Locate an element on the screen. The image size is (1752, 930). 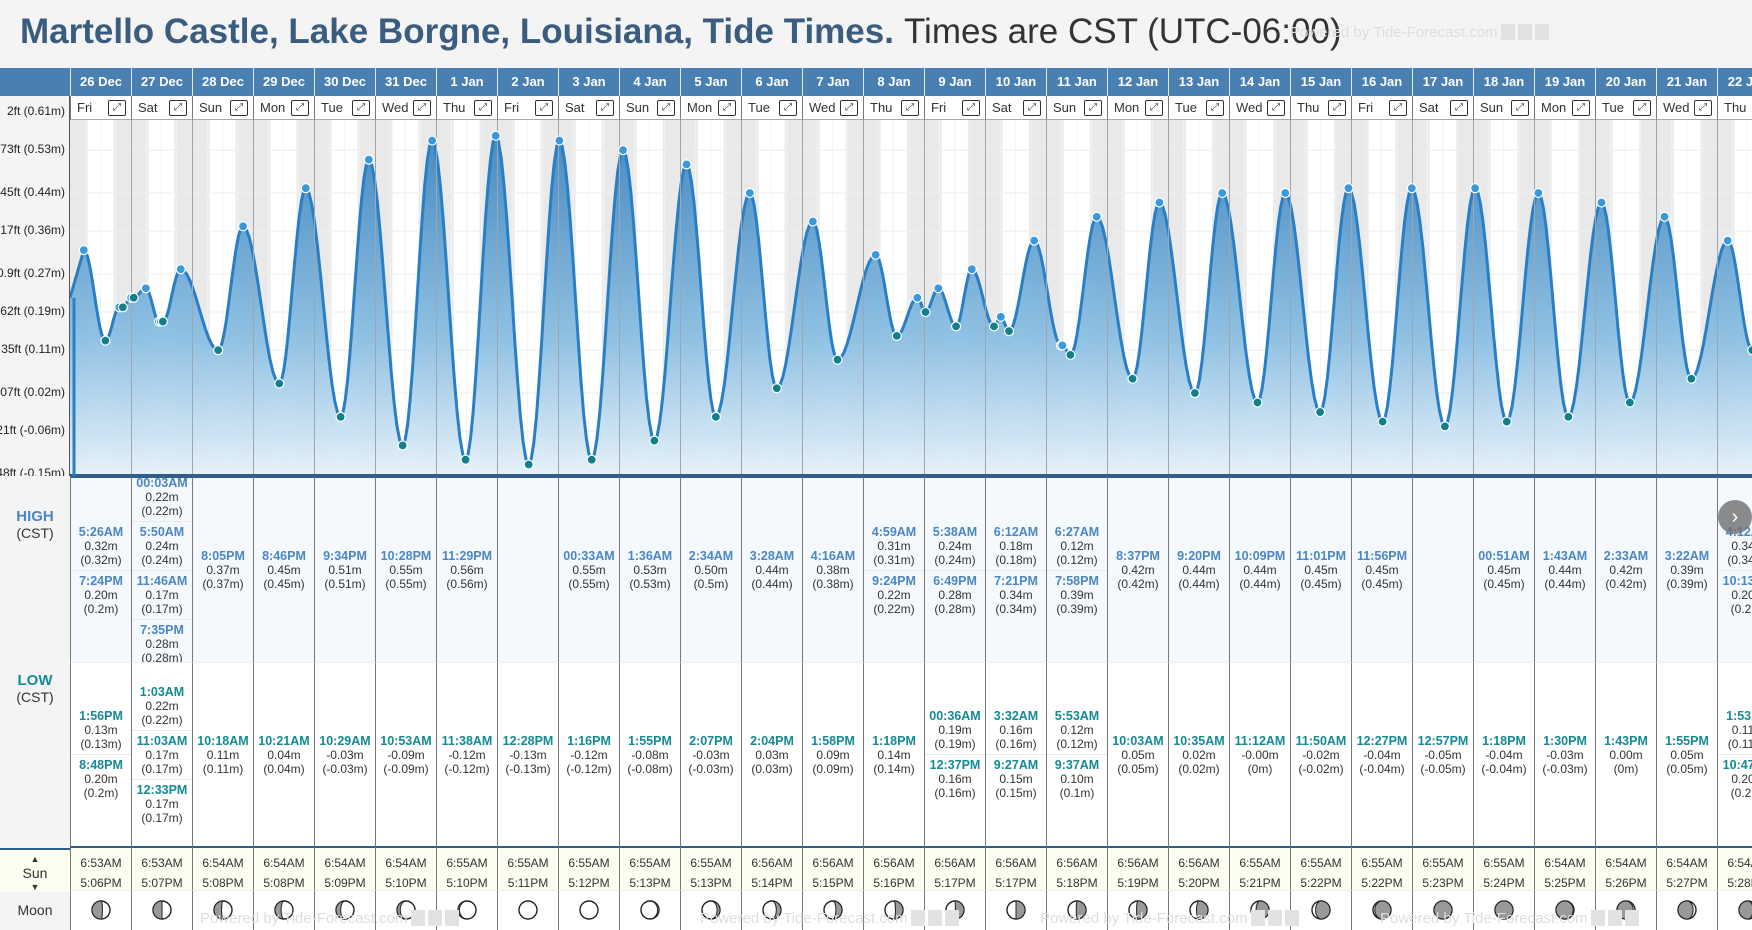
high-tide-entry: 1:43AM 0.44m (0.44m) is located at coordinates (1565, 570).